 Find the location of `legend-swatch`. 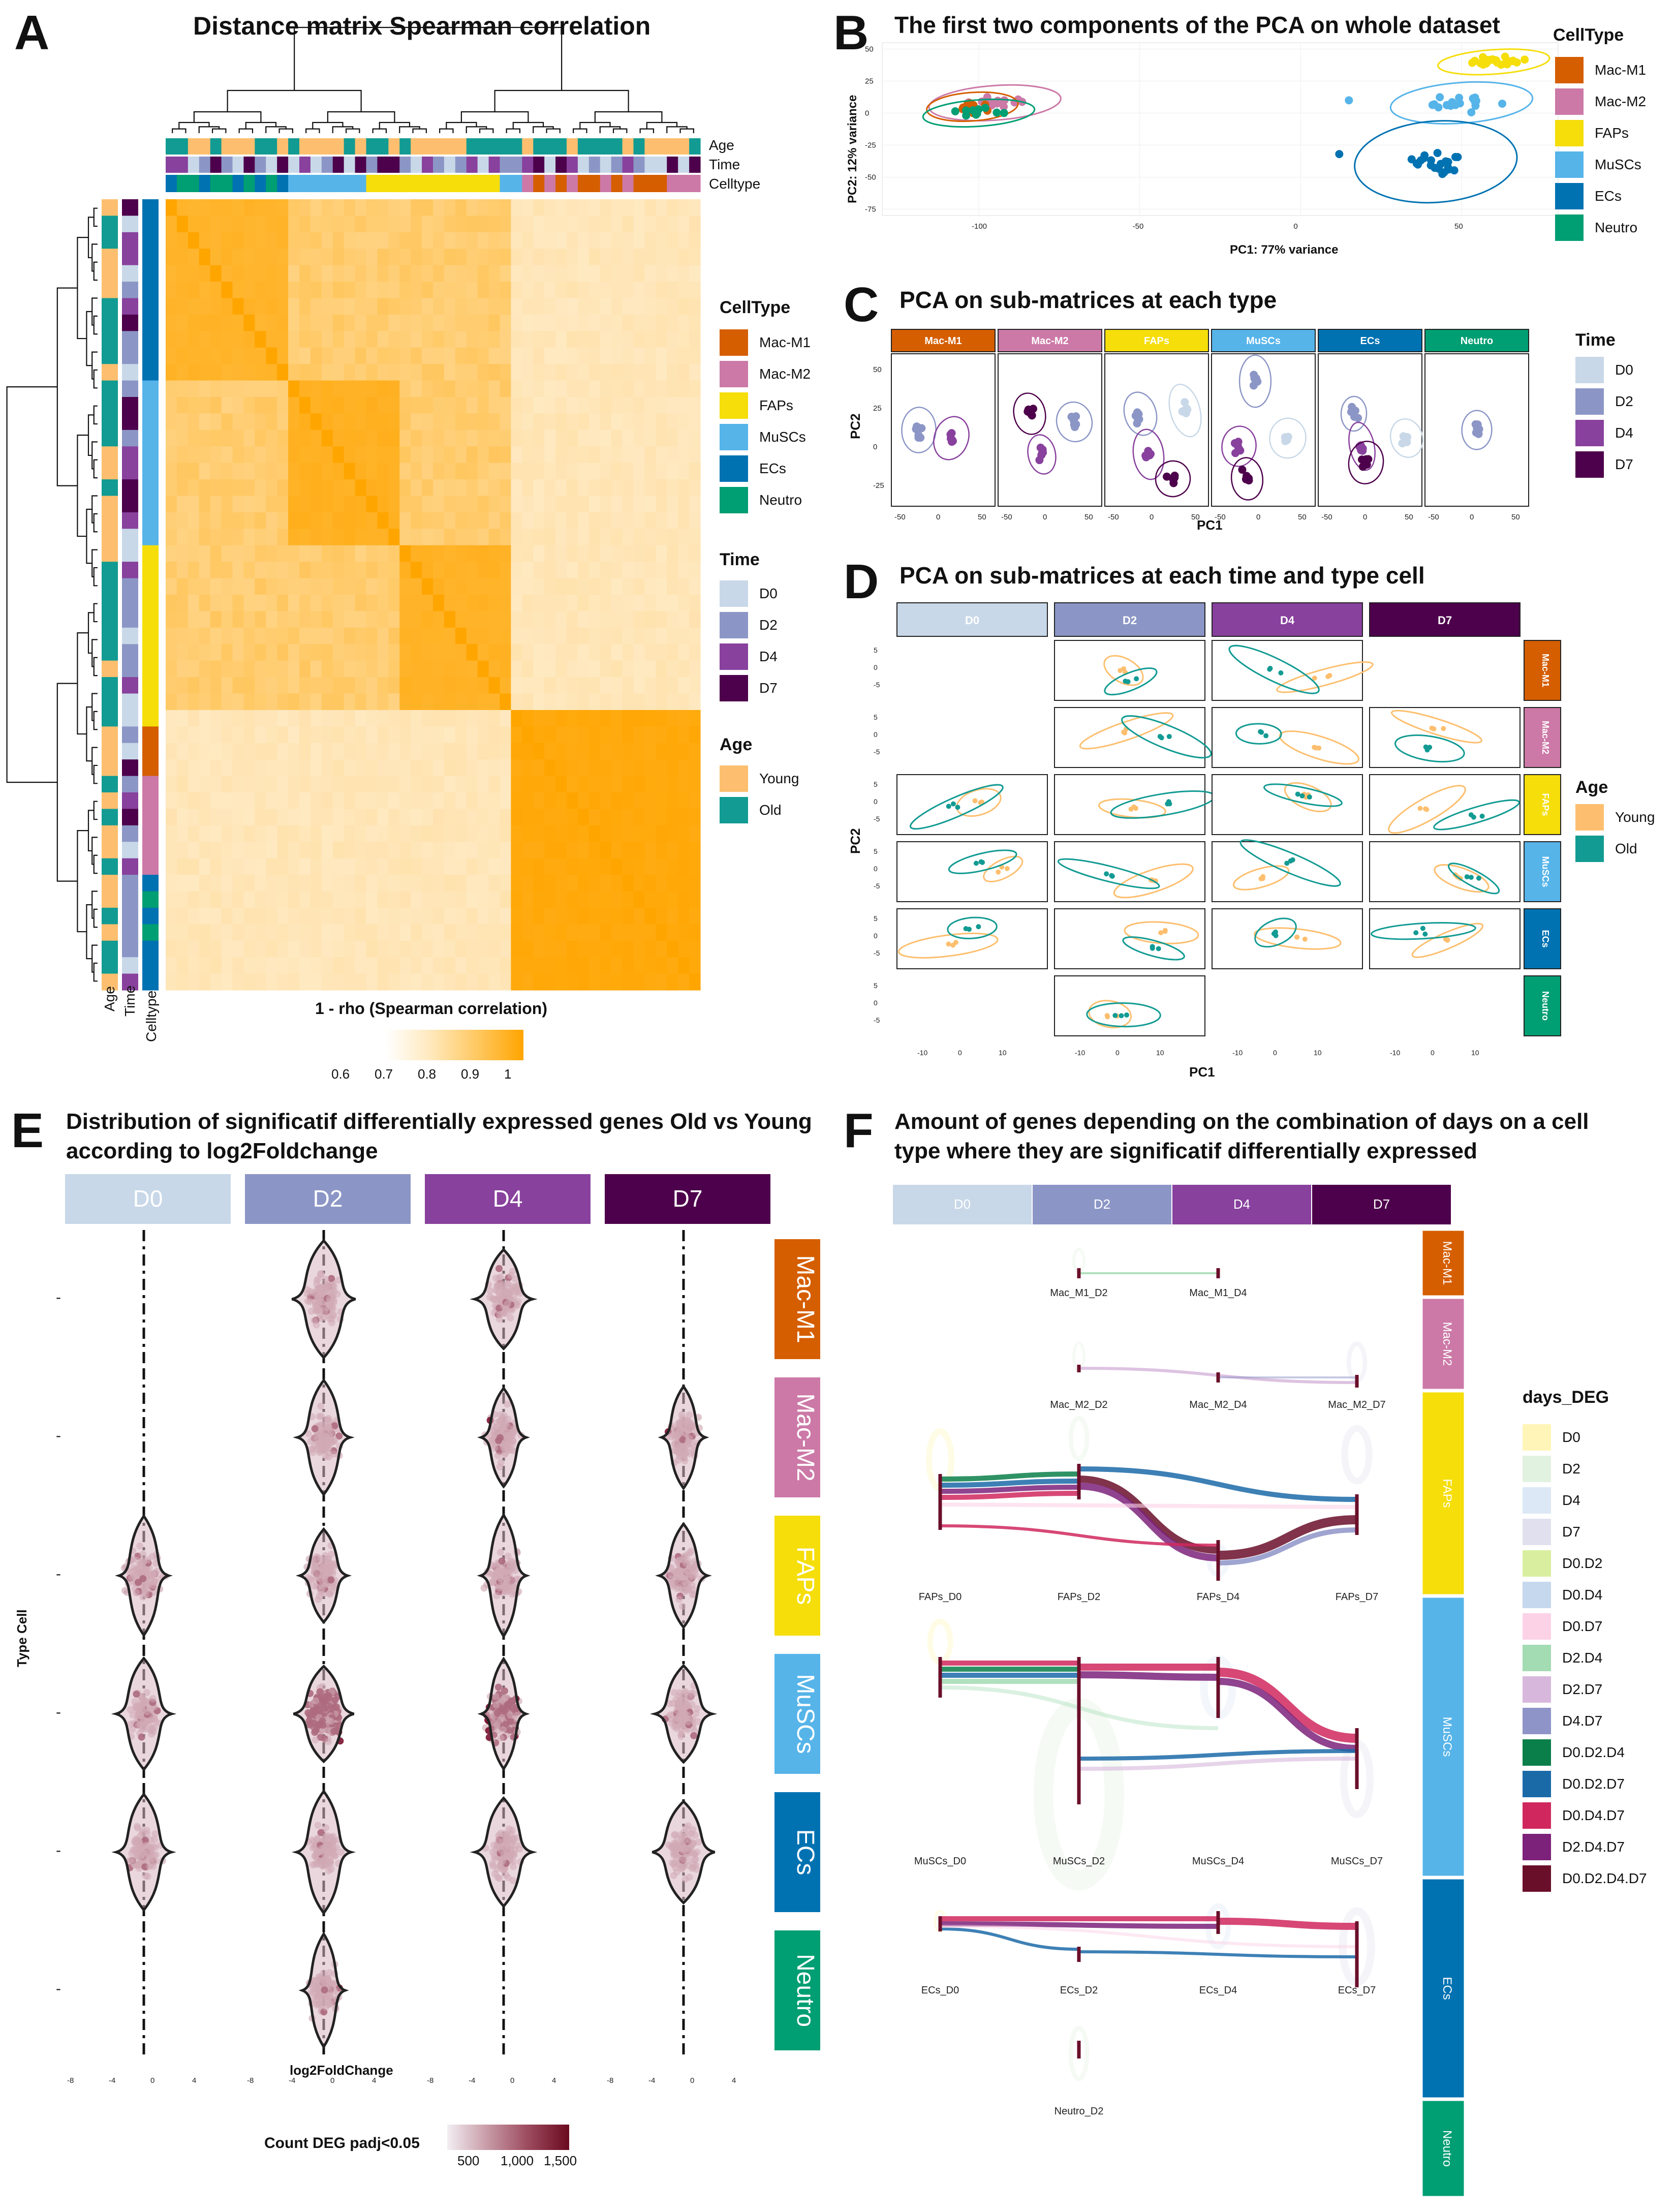

legend-swatch is located at coordinates (1589, 464).